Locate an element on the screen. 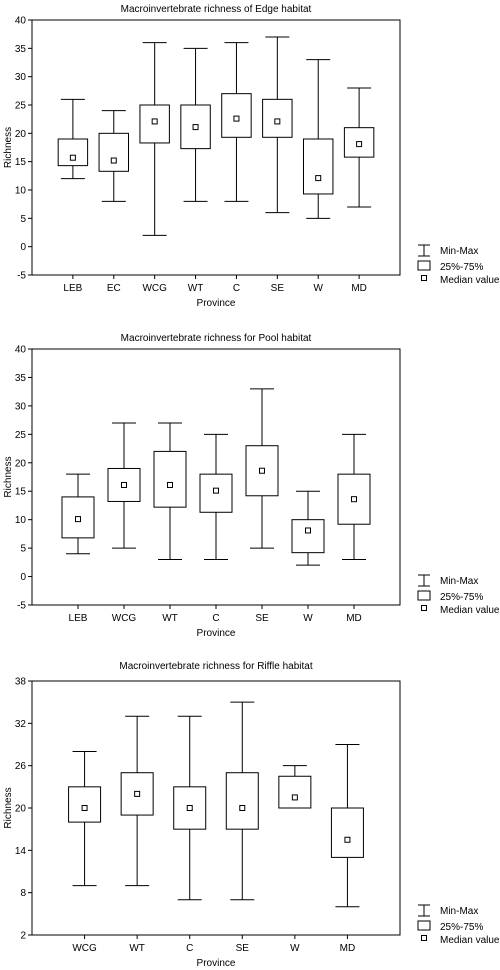 This screenshot has width=500, height=970. y-tick-label: 14 is located at coordinates (21, 851).